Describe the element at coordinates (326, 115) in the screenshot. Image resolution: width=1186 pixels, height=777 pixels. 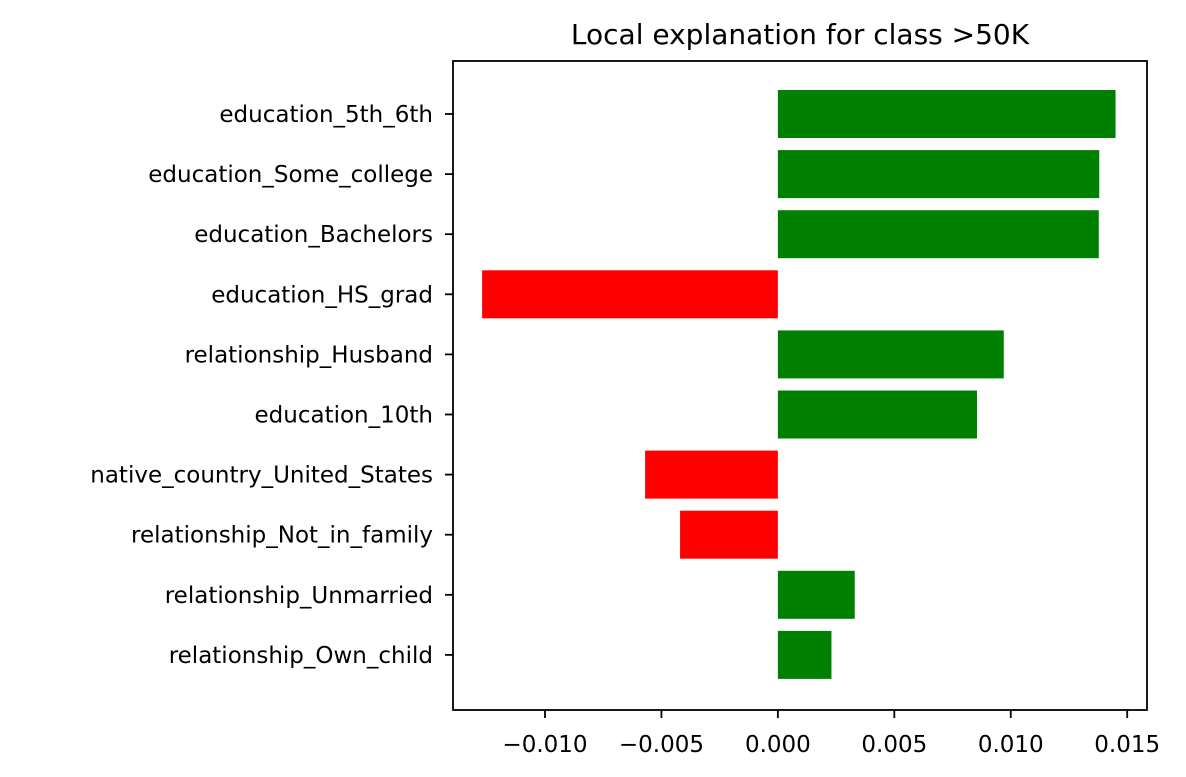
I see `y-tick-label: education_5th_6th` at that location.